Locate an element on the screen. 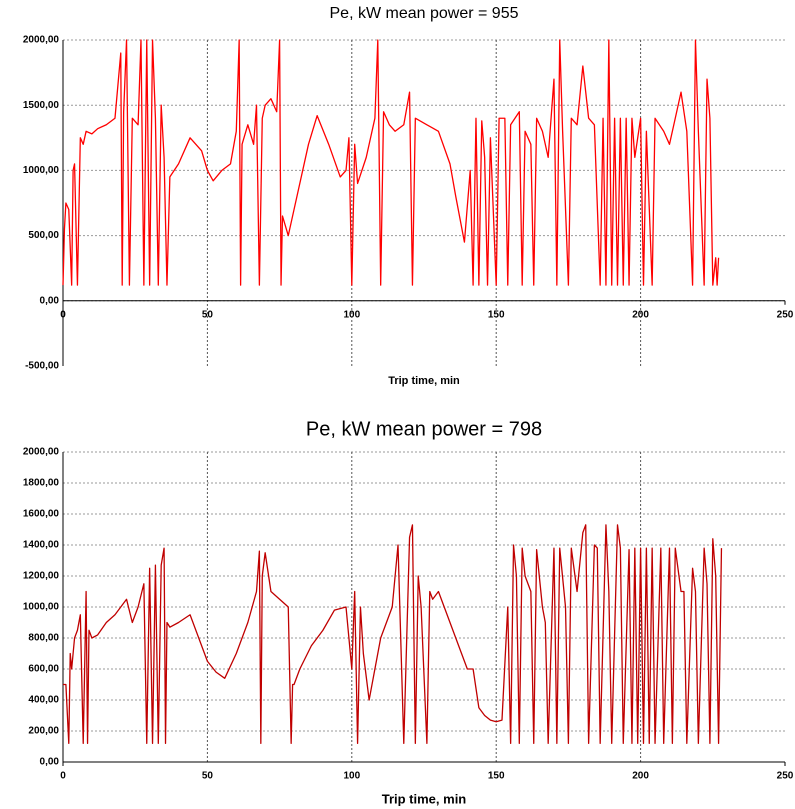 This screenshot has height=809, width=795. chart-title: Pe, kW mean power = 798 is located at coordinates (424, 429).